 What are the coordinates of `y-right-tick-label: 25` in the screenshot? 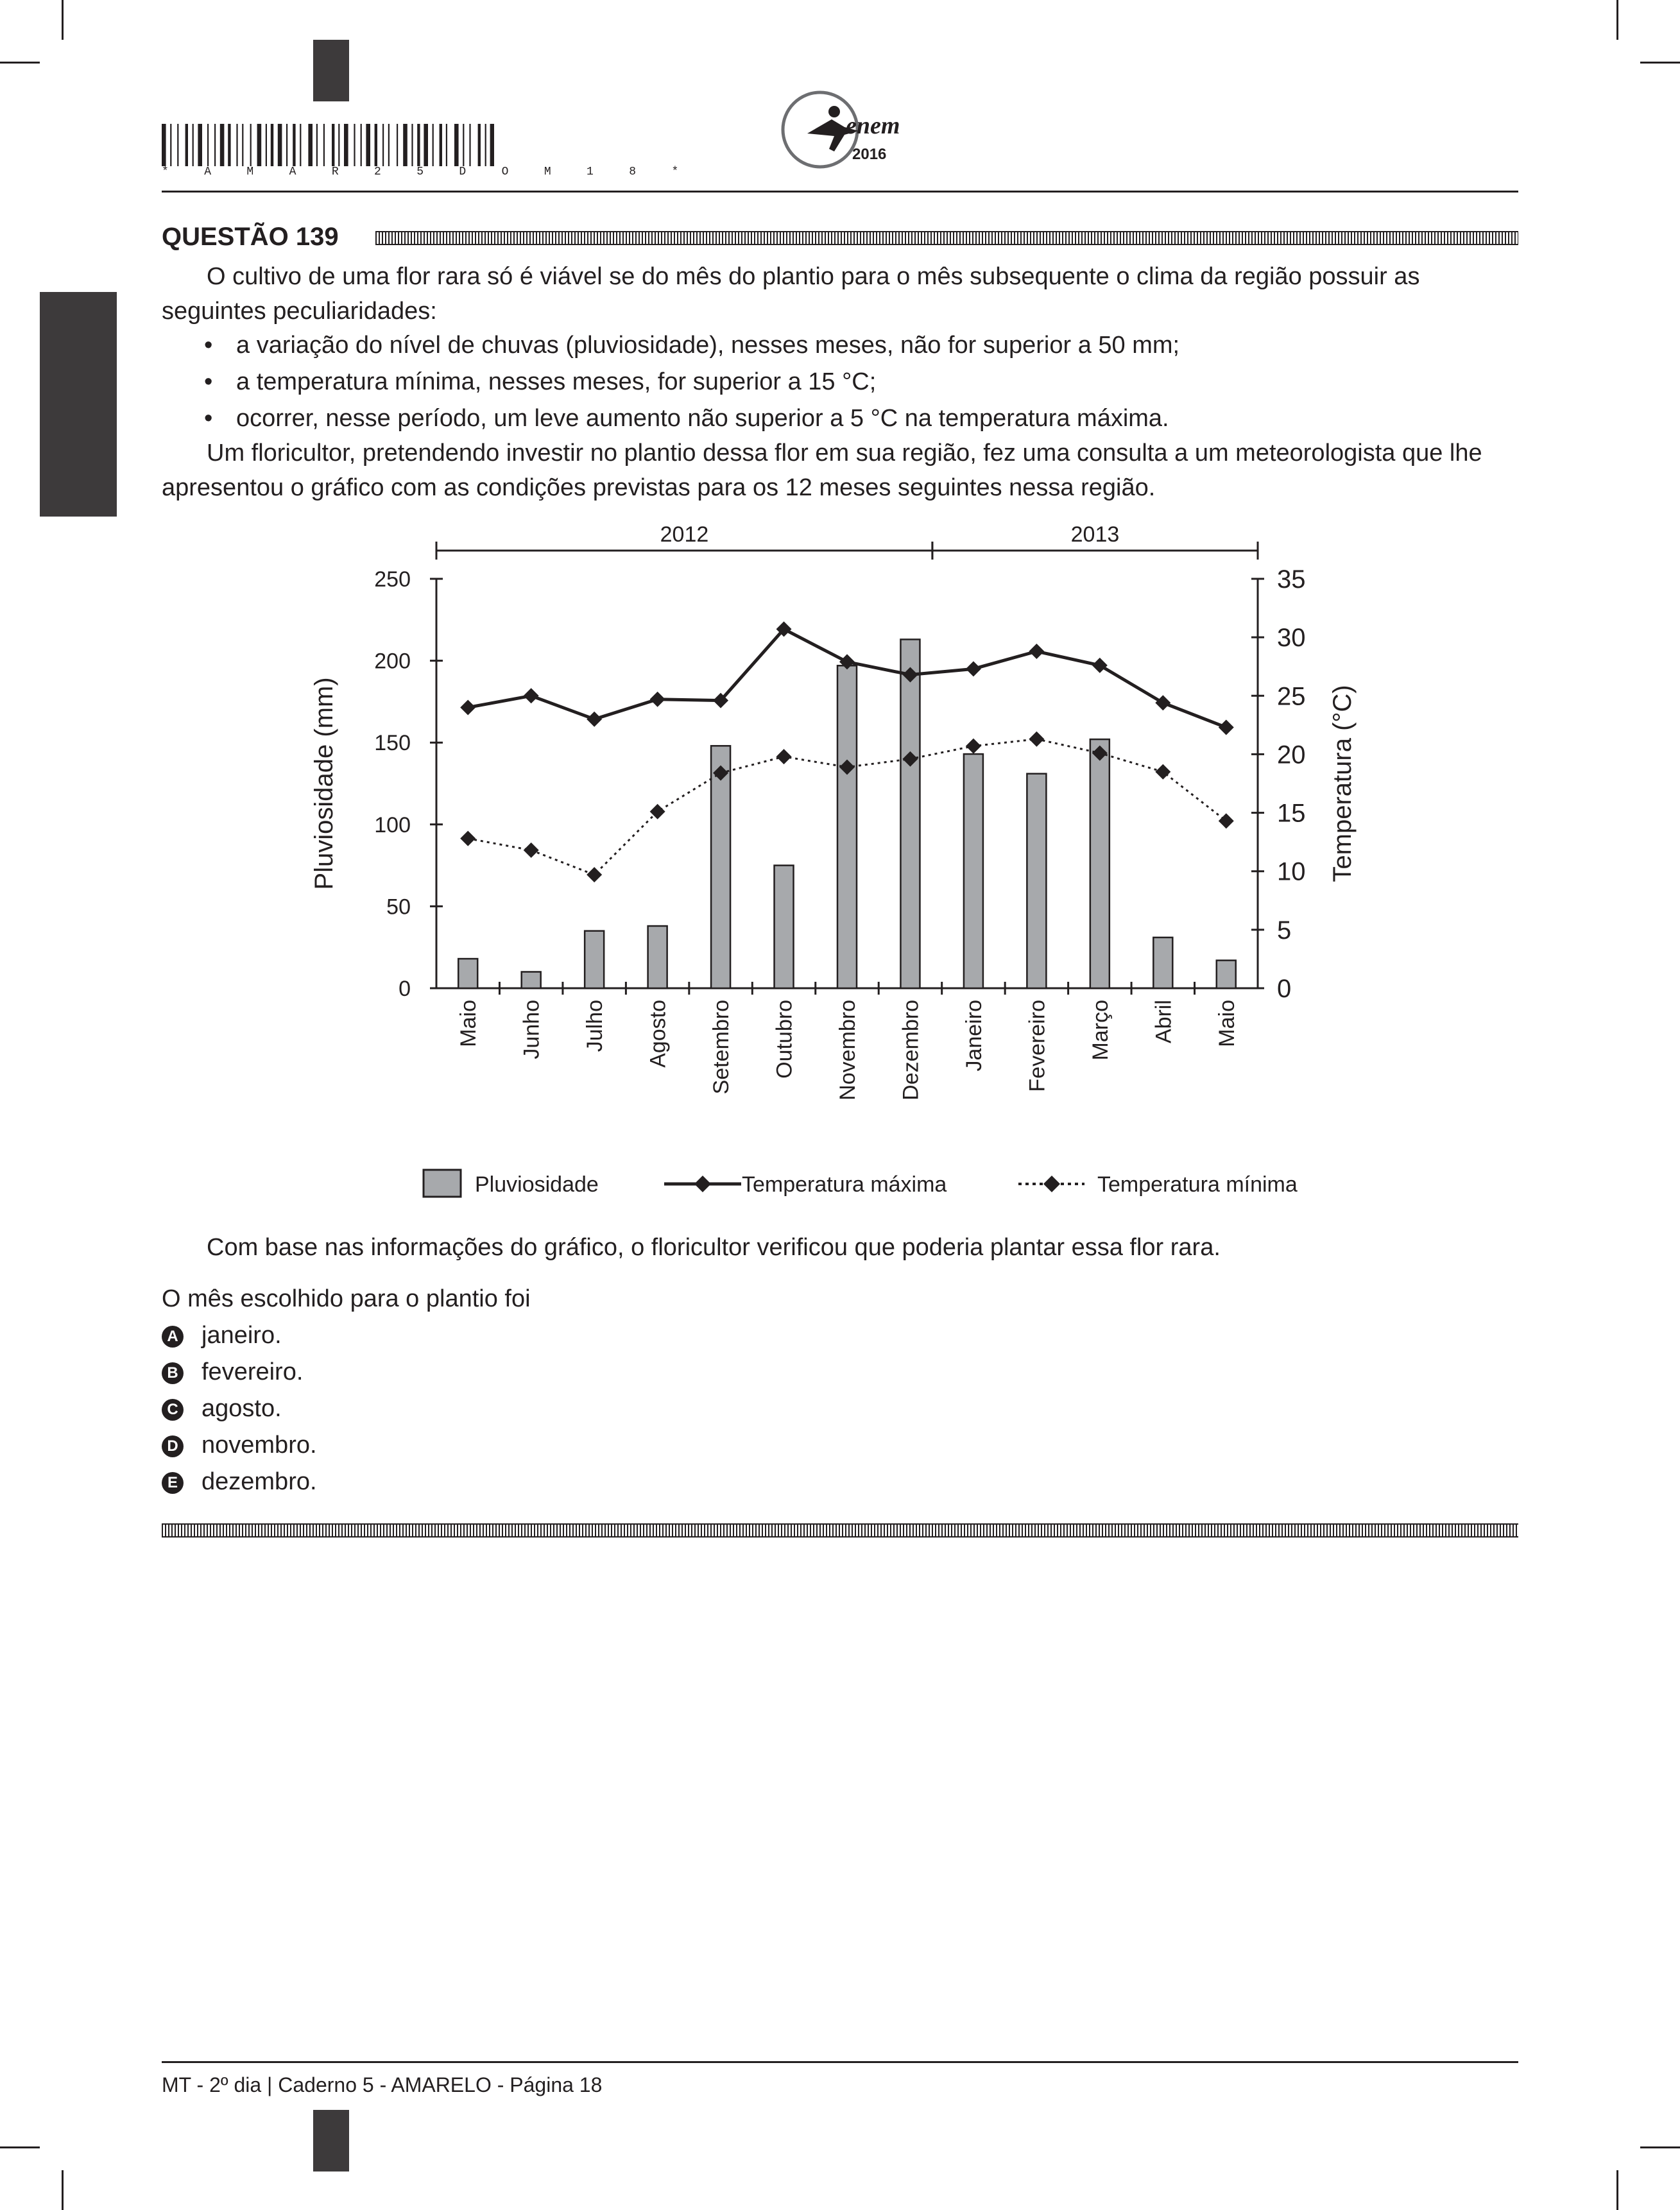 It's located at (1291, 696).